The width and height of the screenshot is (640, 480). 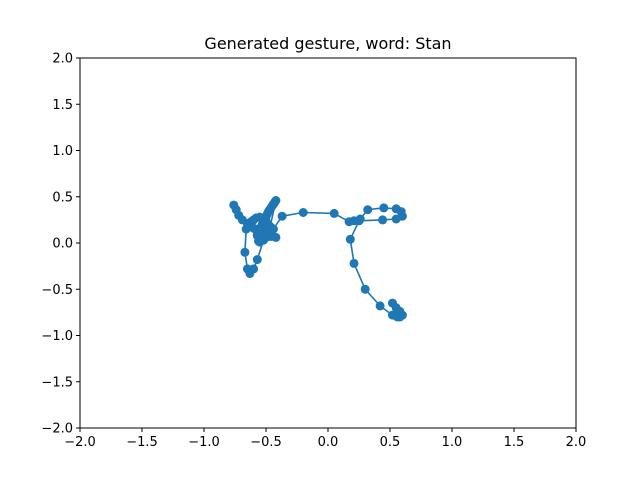 What do you see at coordinates (62, 59) in the screenshot?
I see `y-tick-label: 2.0` at bounding box center [62, 59].